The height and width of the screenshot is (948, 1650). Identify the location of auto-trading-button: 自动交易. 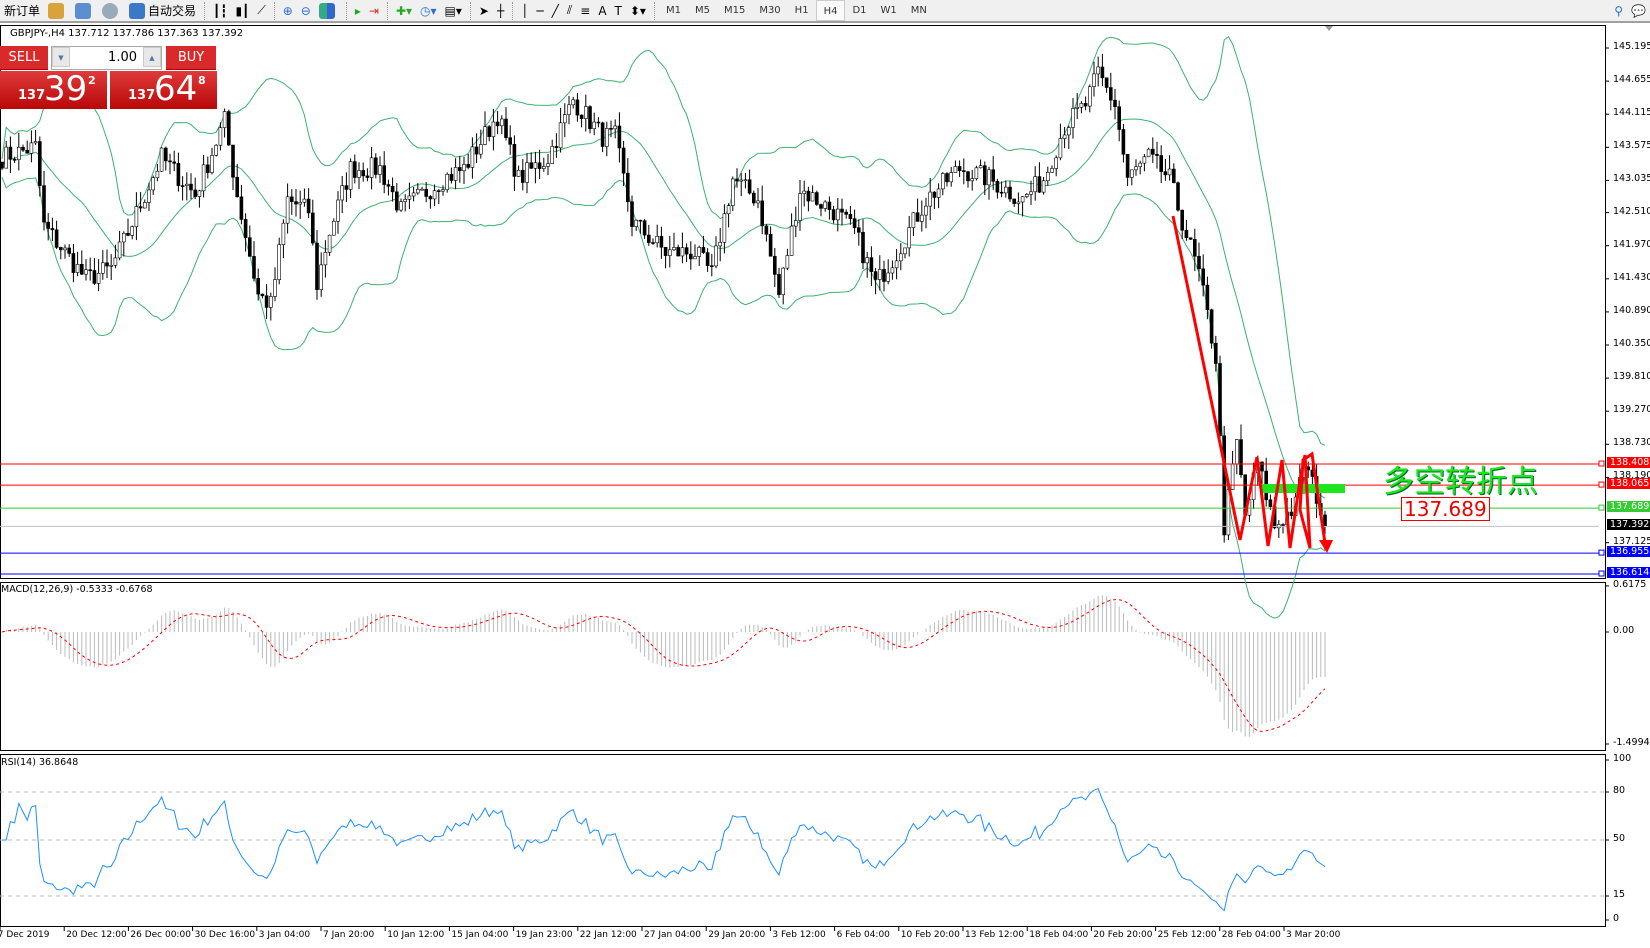
(162, 10).